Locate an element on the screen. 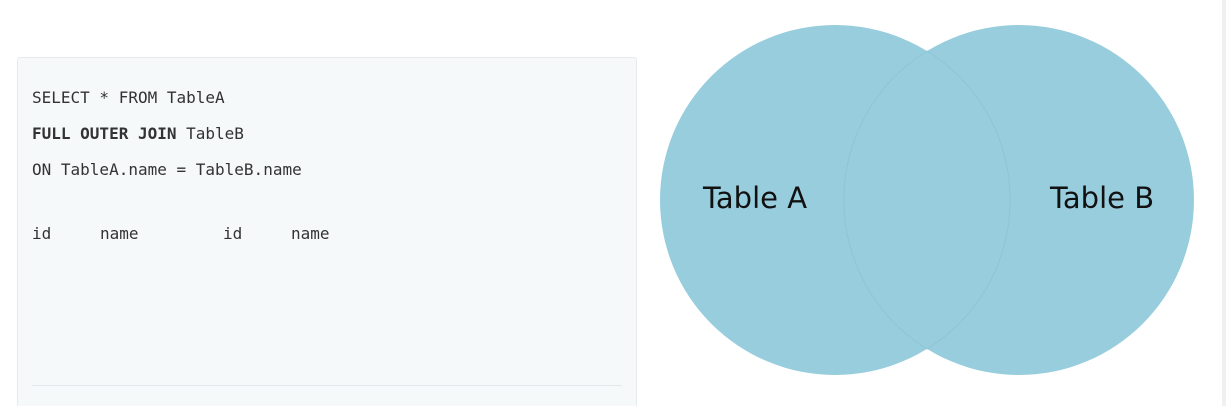  sql-join-keyword: FULL OUTER JOIN is located at coordinates (104, 133).